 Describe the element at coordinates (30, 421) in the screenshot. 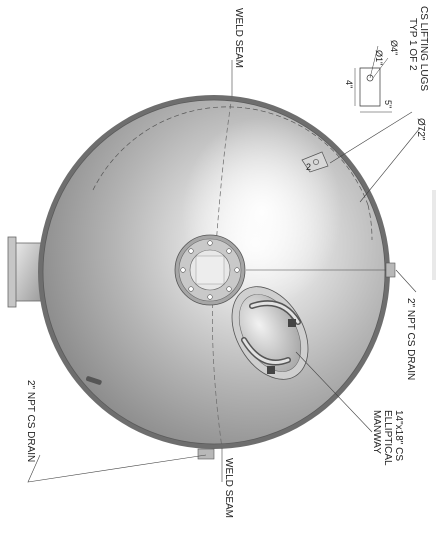

I see `drain-left-label: 2" NPT CS DRAIN` at that location.